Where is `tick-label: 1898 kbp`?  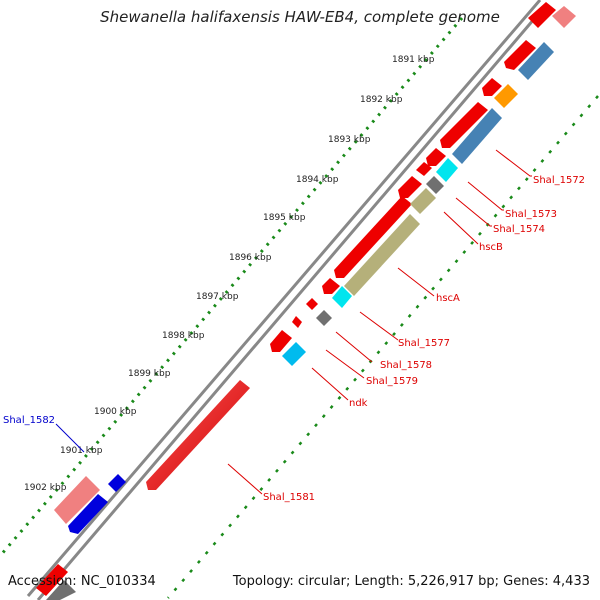 tick-label: 1898 kbp is located at coordinates (183, 336).